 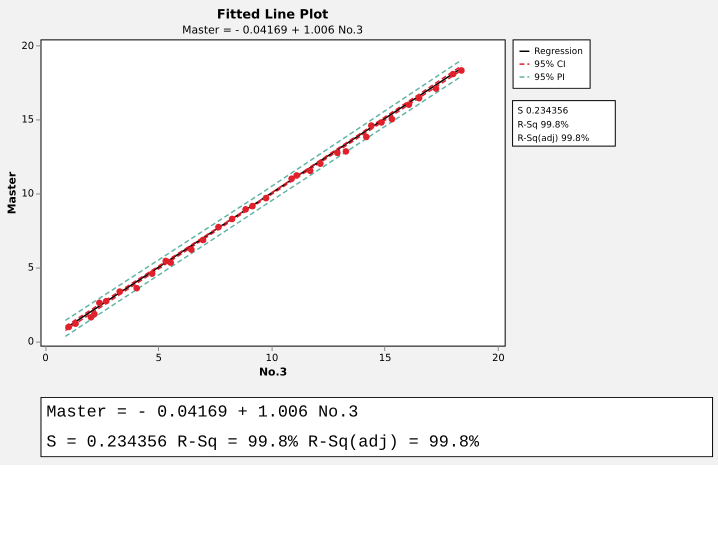 I want to click on legend-label: 95% CI, so click(x=550, y=65).